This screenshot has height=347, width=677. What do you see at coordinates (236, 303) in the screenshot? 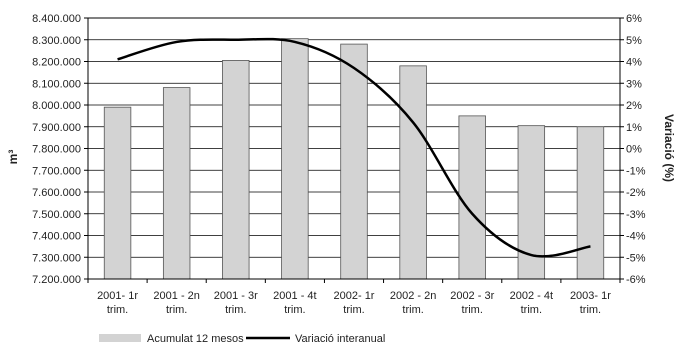
I see `x-tick-label: 2001 - 3r trim.` at bounding box center [236, 303].